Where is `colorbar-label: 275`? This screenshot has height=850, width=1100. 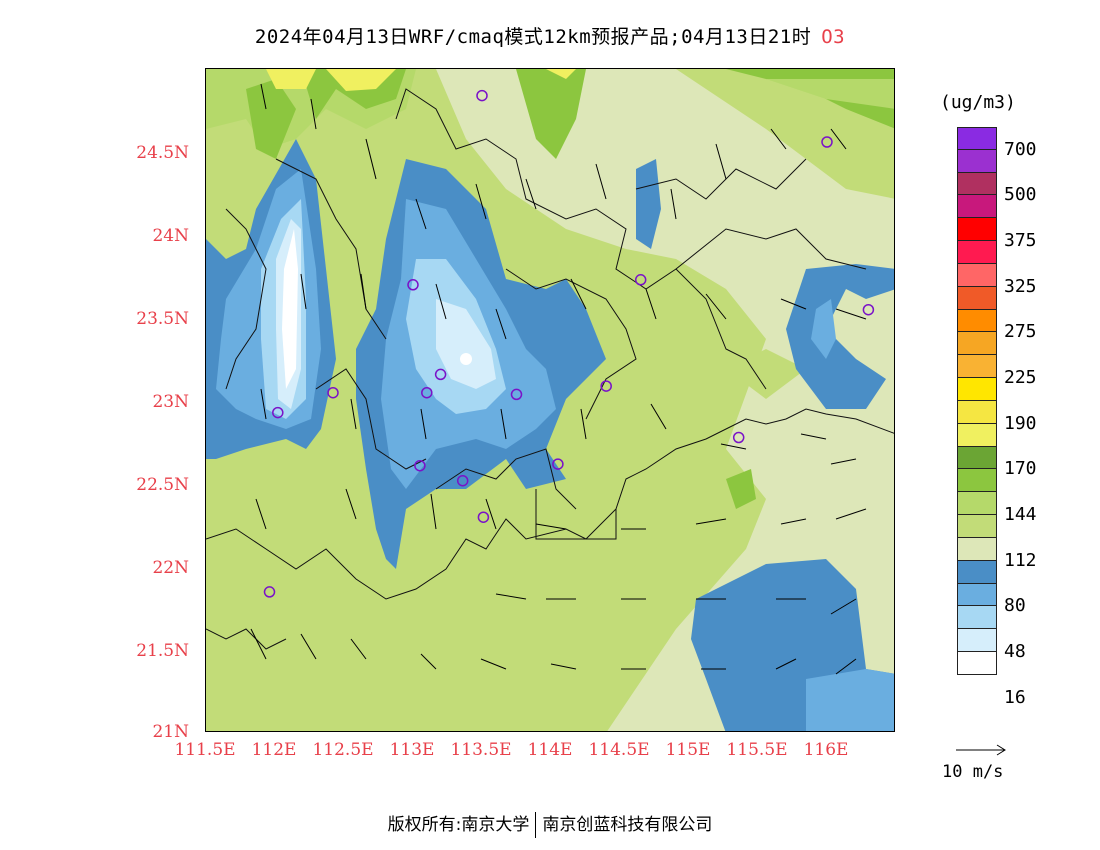
colorbar-label: 275 is located at coordinates (1020, 332).